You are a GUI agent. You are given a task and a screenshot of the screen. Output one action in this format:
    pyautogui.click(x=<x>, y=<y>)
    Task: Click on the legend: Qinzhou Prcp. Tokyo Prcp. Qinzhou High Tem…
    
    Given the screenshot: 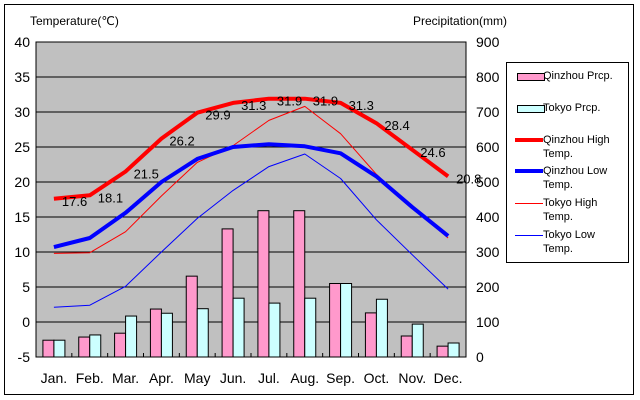 What is the action you would take?
    pyautogui.click(x=567, y=162)
    